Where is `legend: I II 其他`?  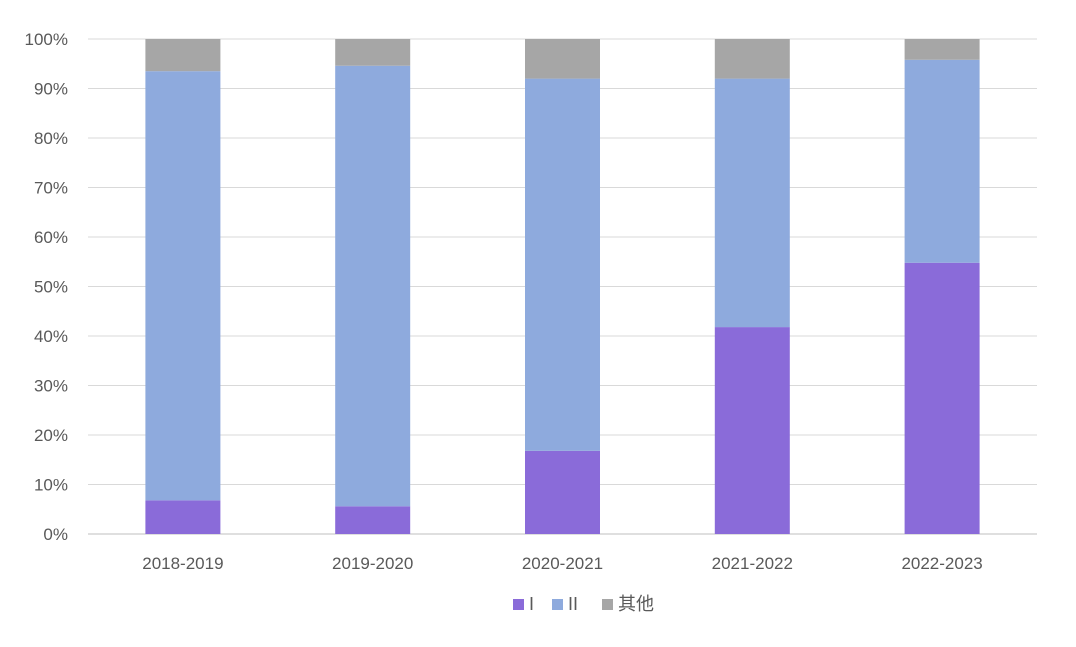
legend: I II 其他 is located at coordinates (583, 604).